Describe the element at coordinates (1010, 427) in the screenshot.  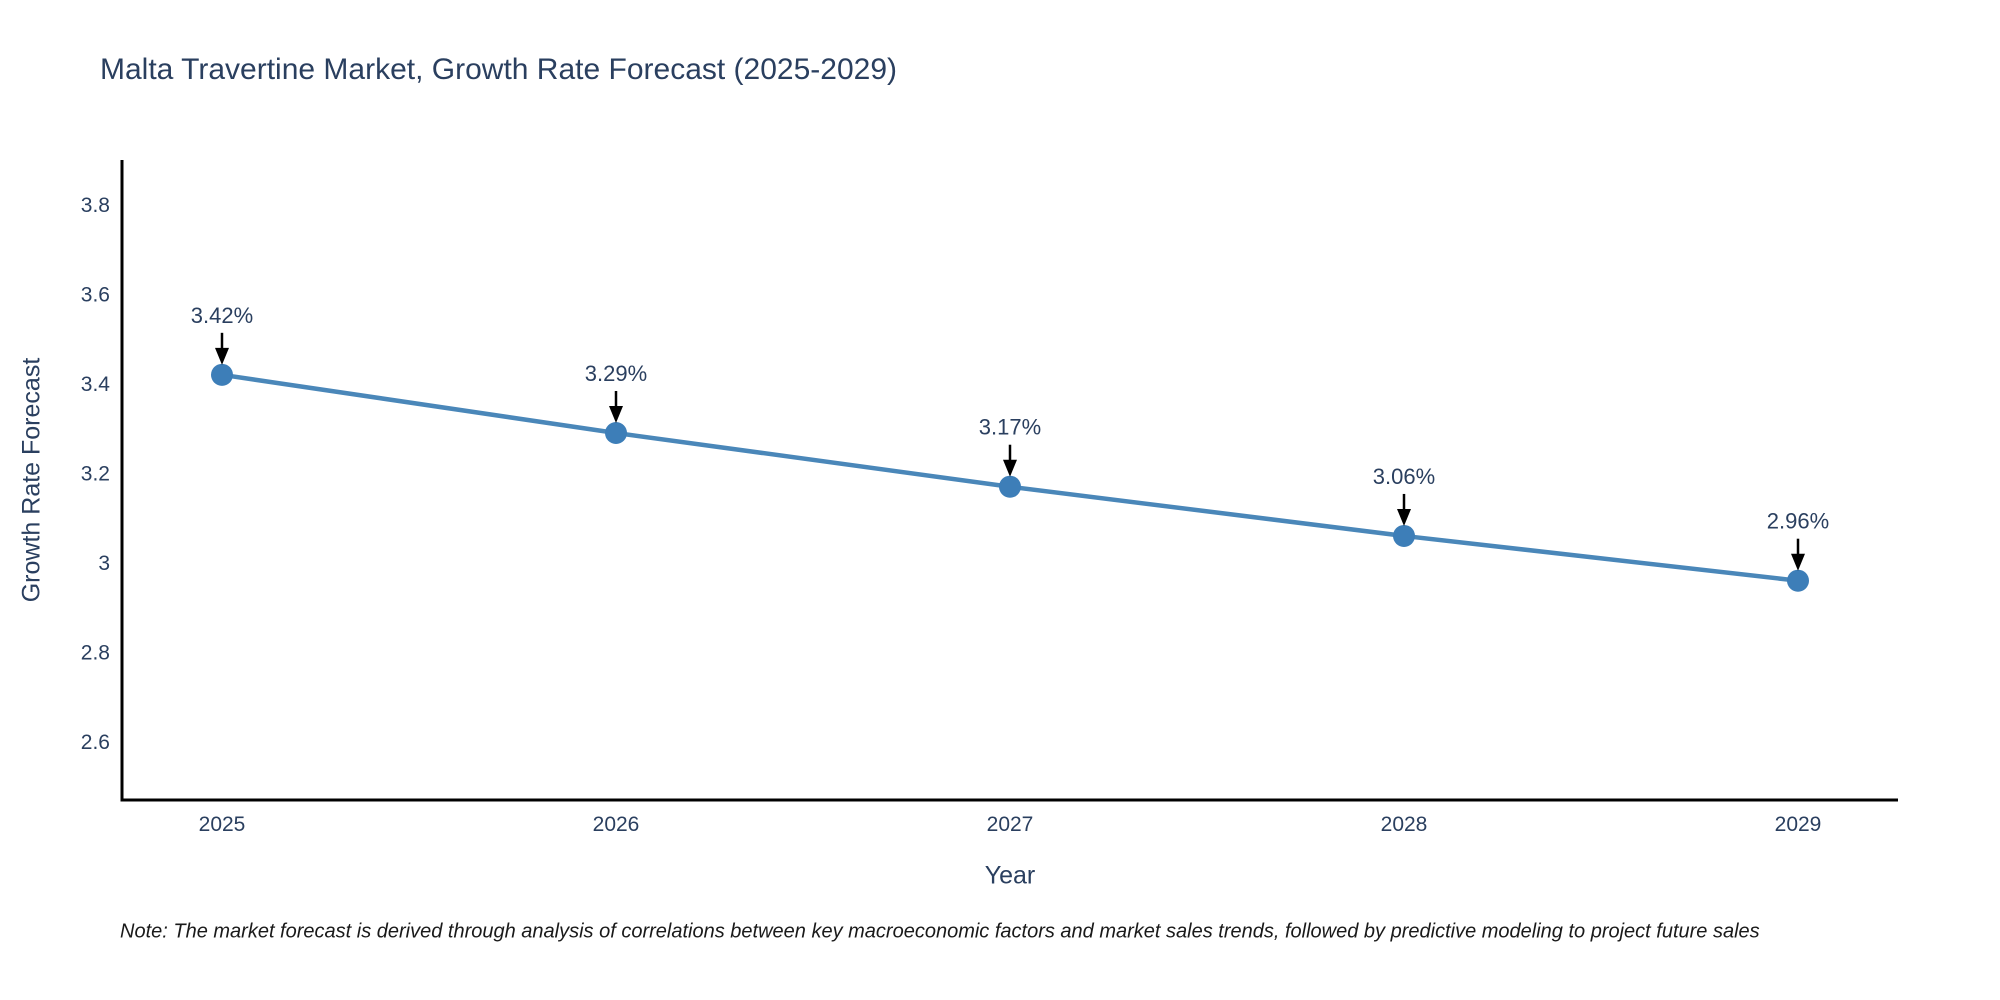
I see `point-annotation: 3.17%` at that location.